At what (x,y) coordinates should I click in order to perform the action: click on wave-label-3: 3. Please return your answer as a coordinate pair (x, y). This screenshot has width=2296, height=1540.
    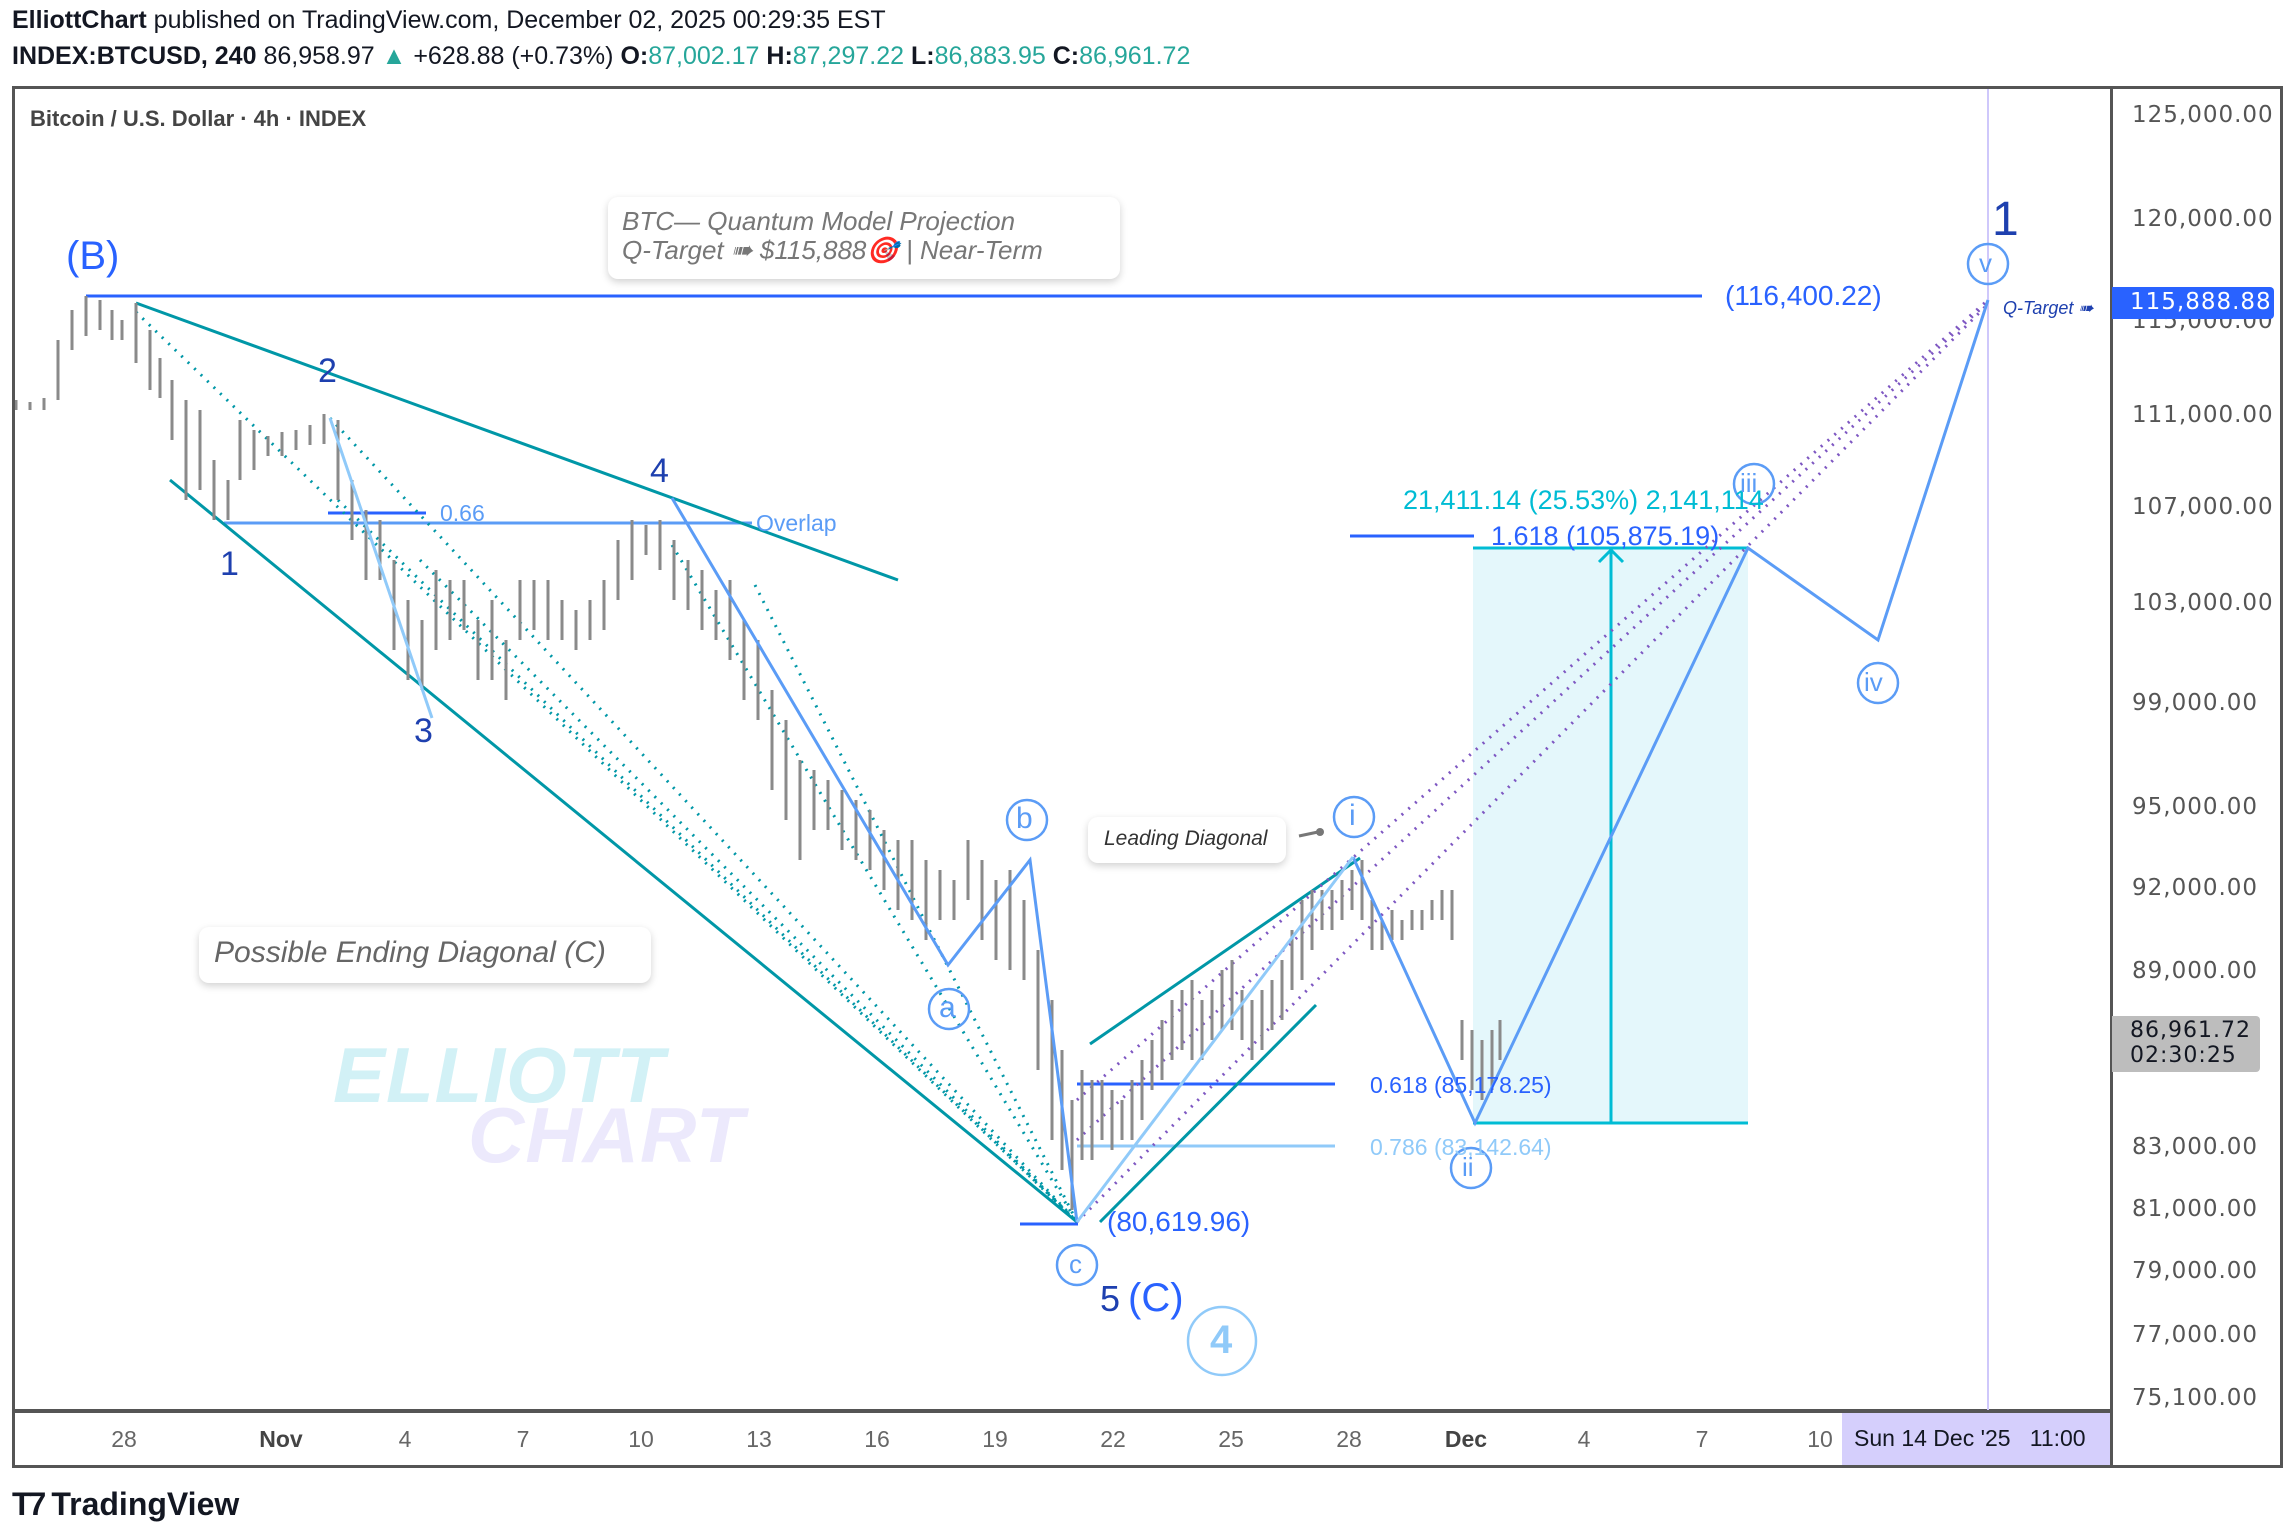
    Looking at the image, I should click on (423, 731).